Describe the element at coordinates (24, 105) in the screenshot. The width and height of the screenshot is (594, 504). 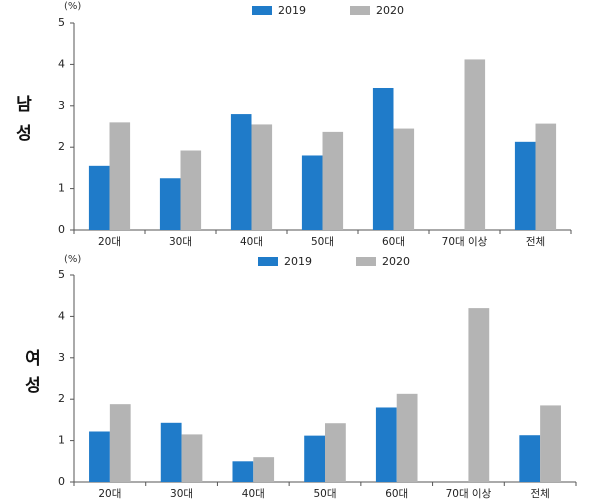
I see `panel-label-char-1: 남` at that location.